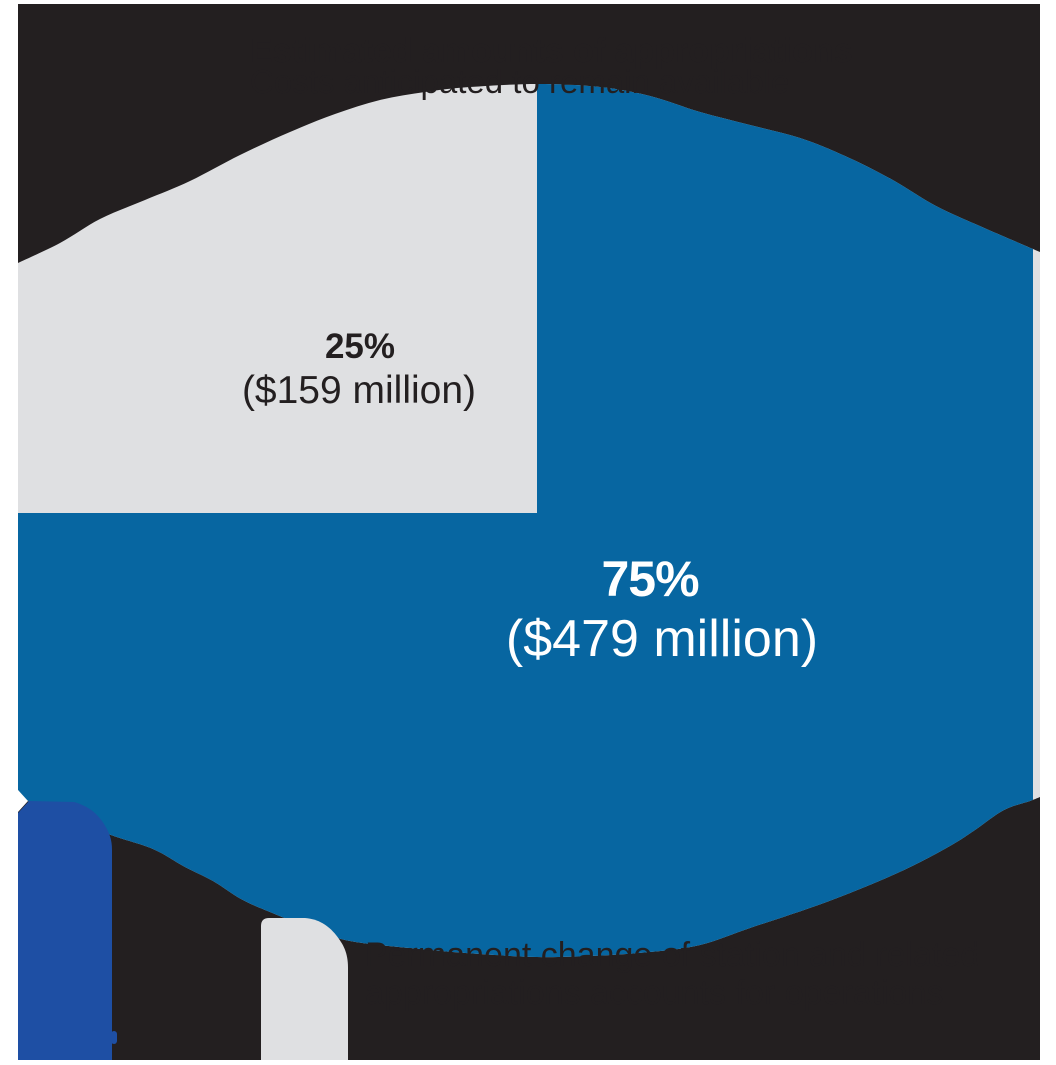 Image resolution: width=1056 pixels, height=1065 pixels. Describe the element at coordinates (519, 81) in the screenshot. I see `svg-text:Costs anticipated to remain av: Costs anticipated to remain available` at that location.